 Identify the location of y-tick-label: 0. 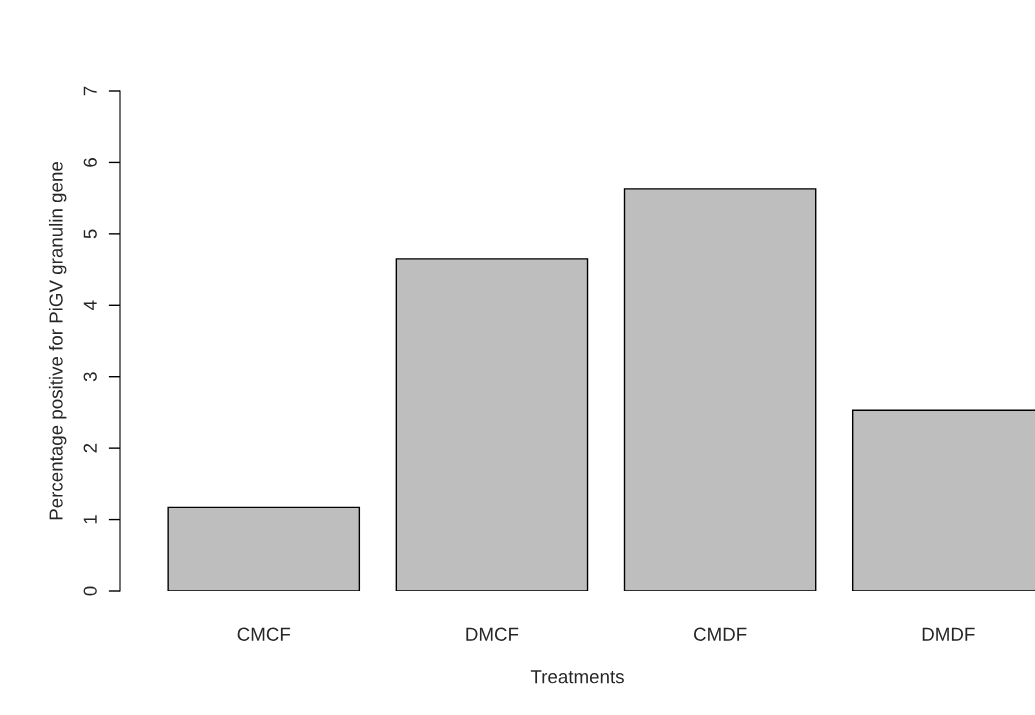
(90, 591).